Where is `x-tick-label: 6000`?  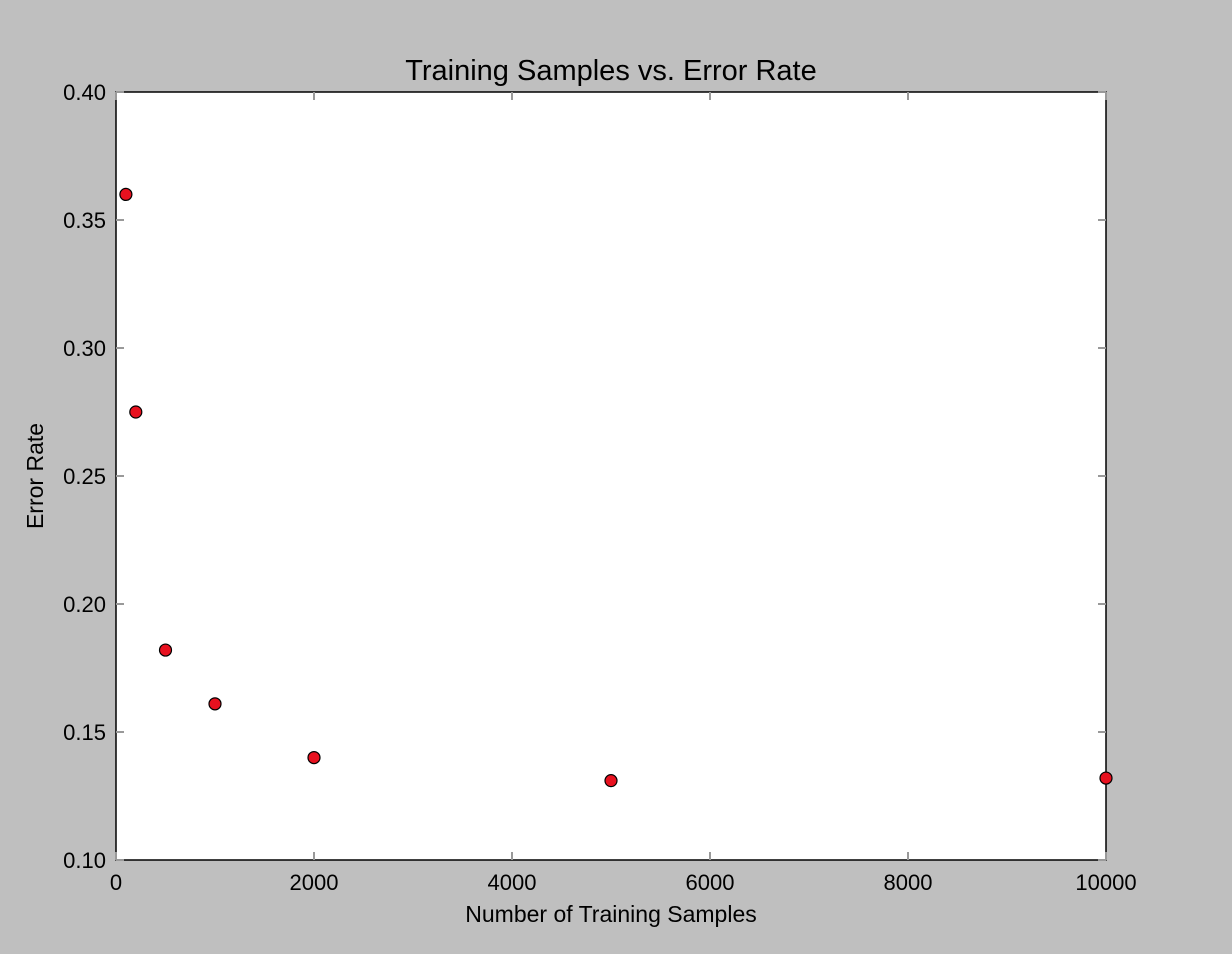 x-tick-label: 6000 is located at coordinates (710, 882).